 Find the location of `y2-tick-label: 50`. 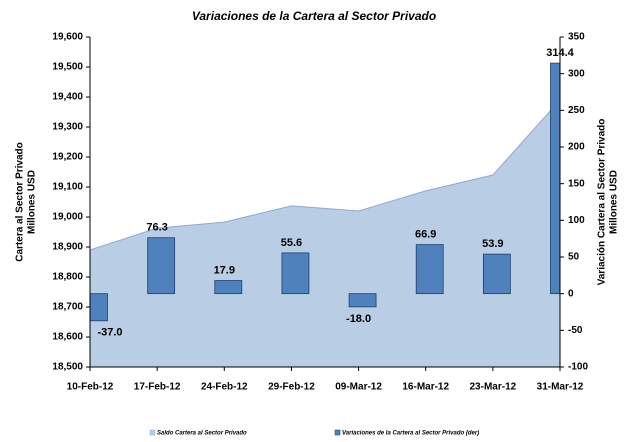

y2-tick-label: 50 is located at coordinates (574, 257).